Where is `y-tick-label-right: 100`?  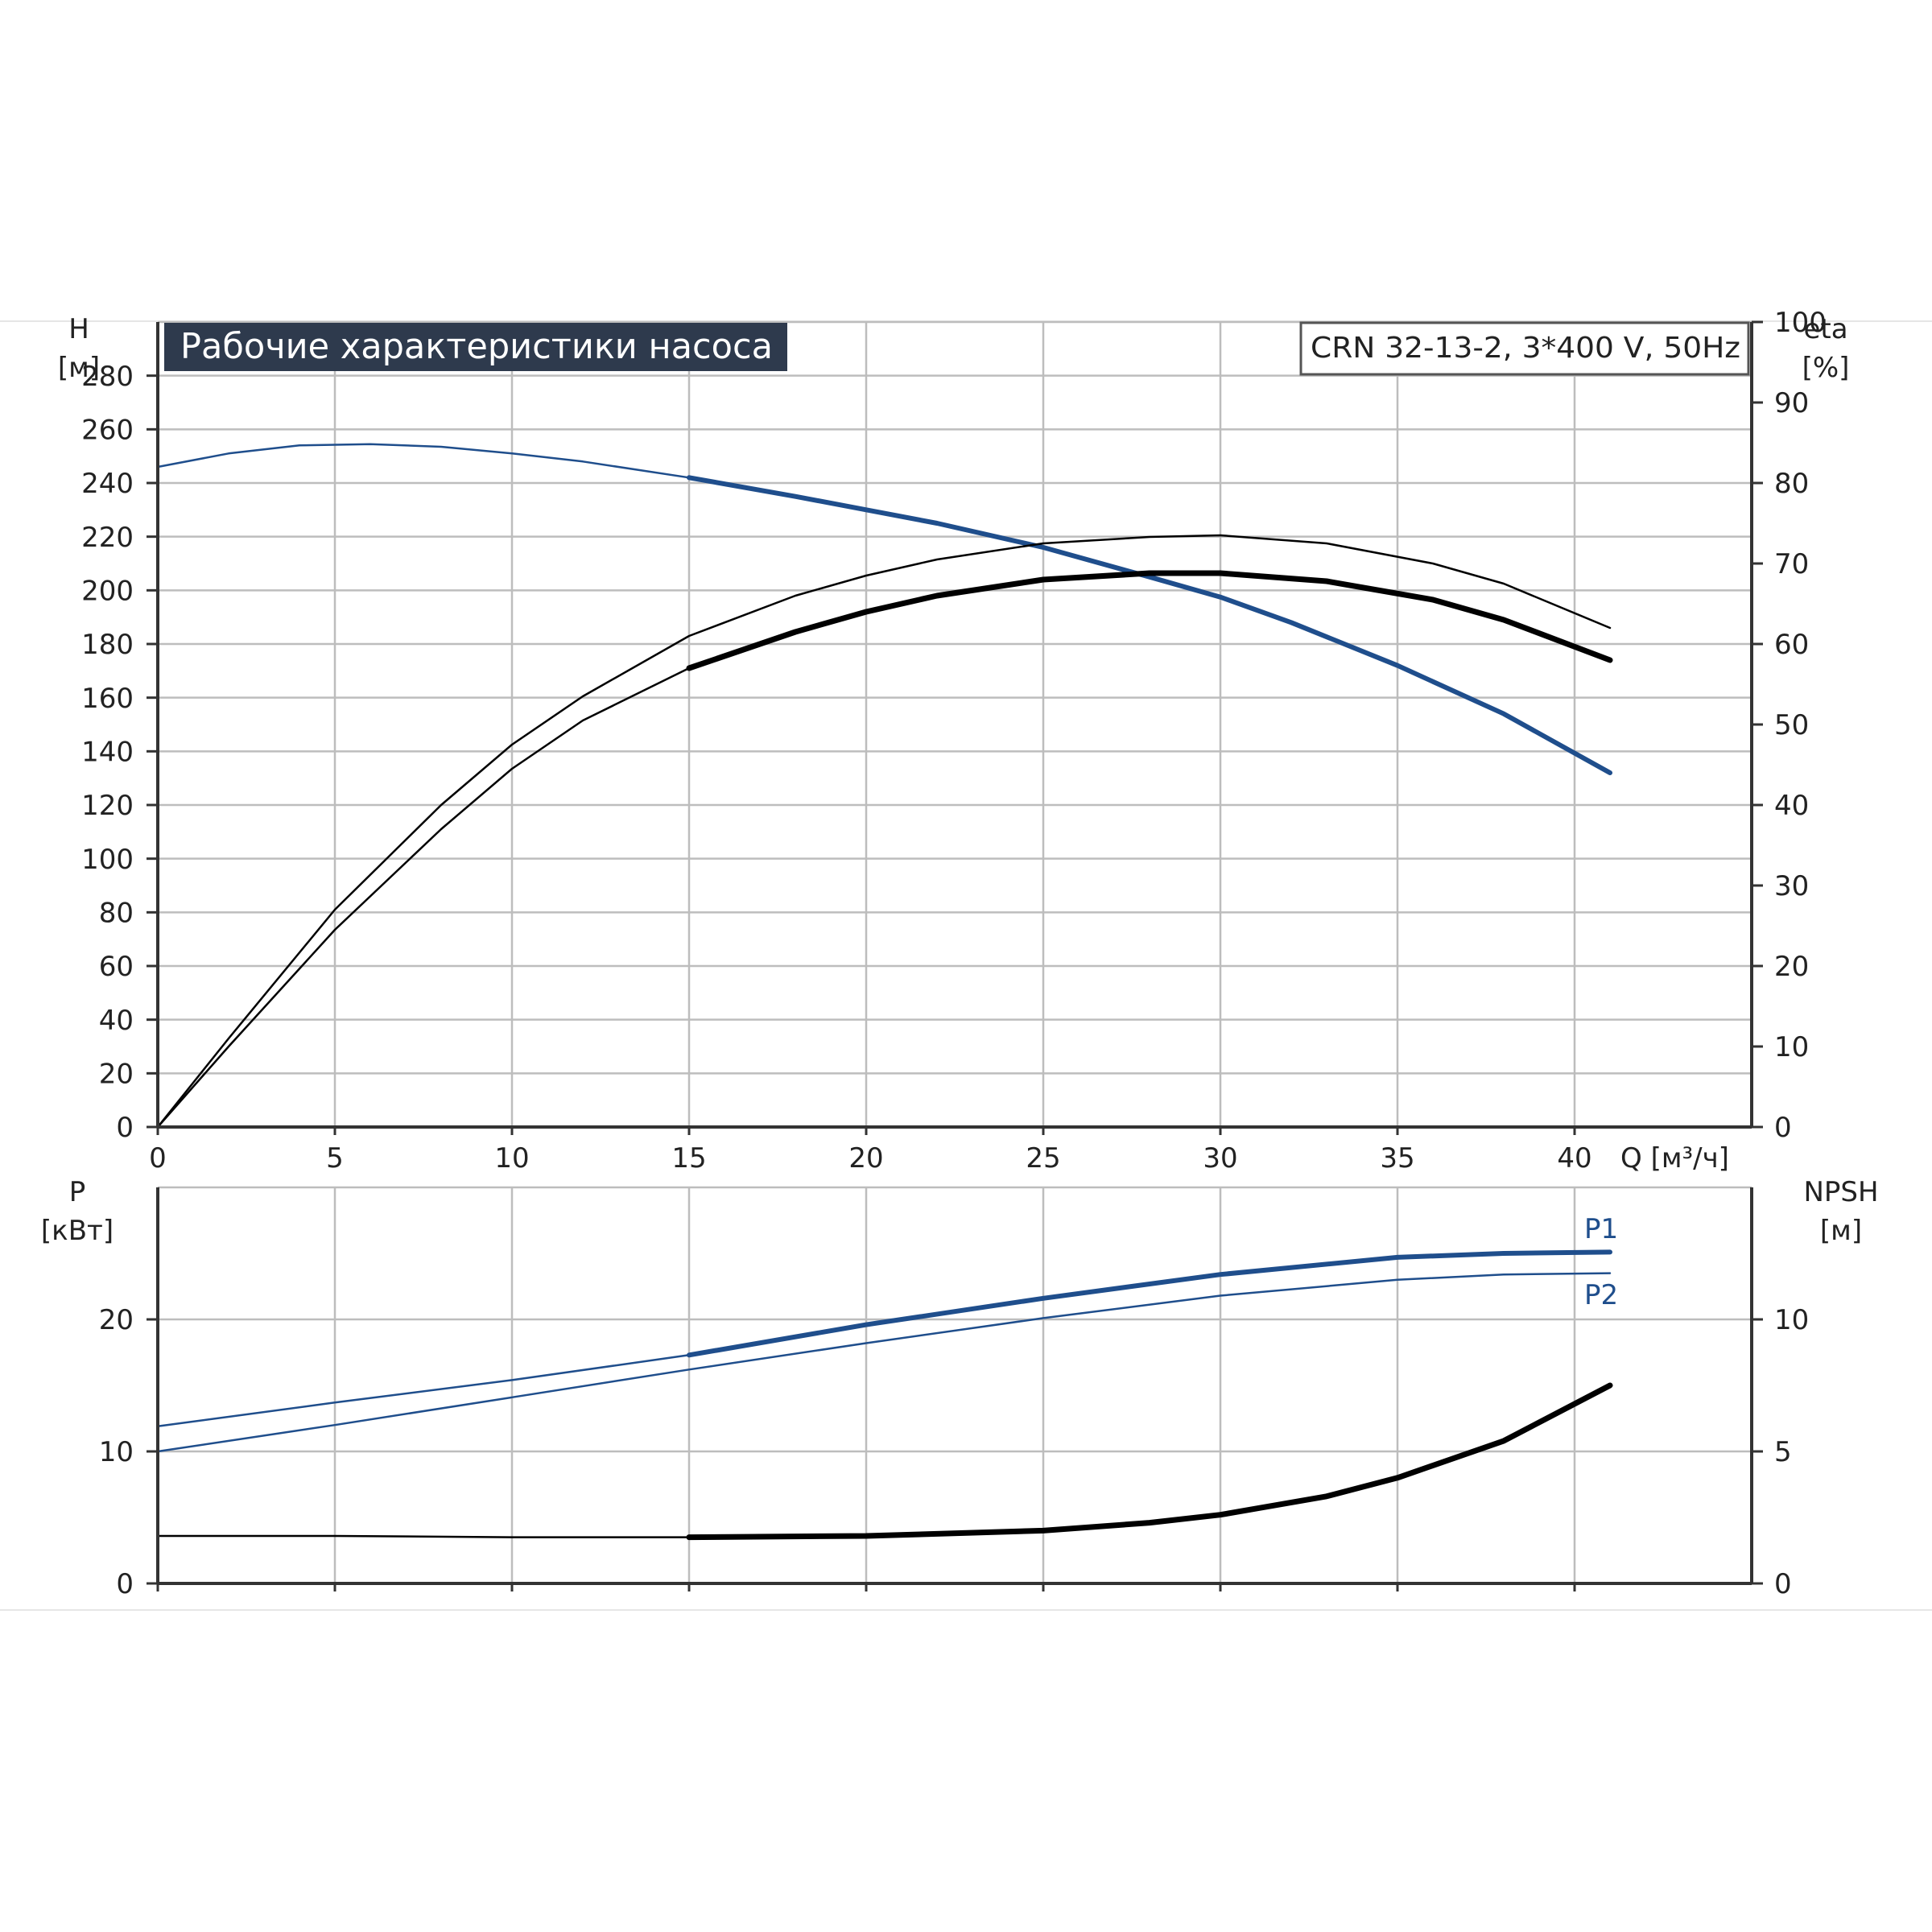
y-tick-label-right: 100 is located at coordinates (1800, 323).